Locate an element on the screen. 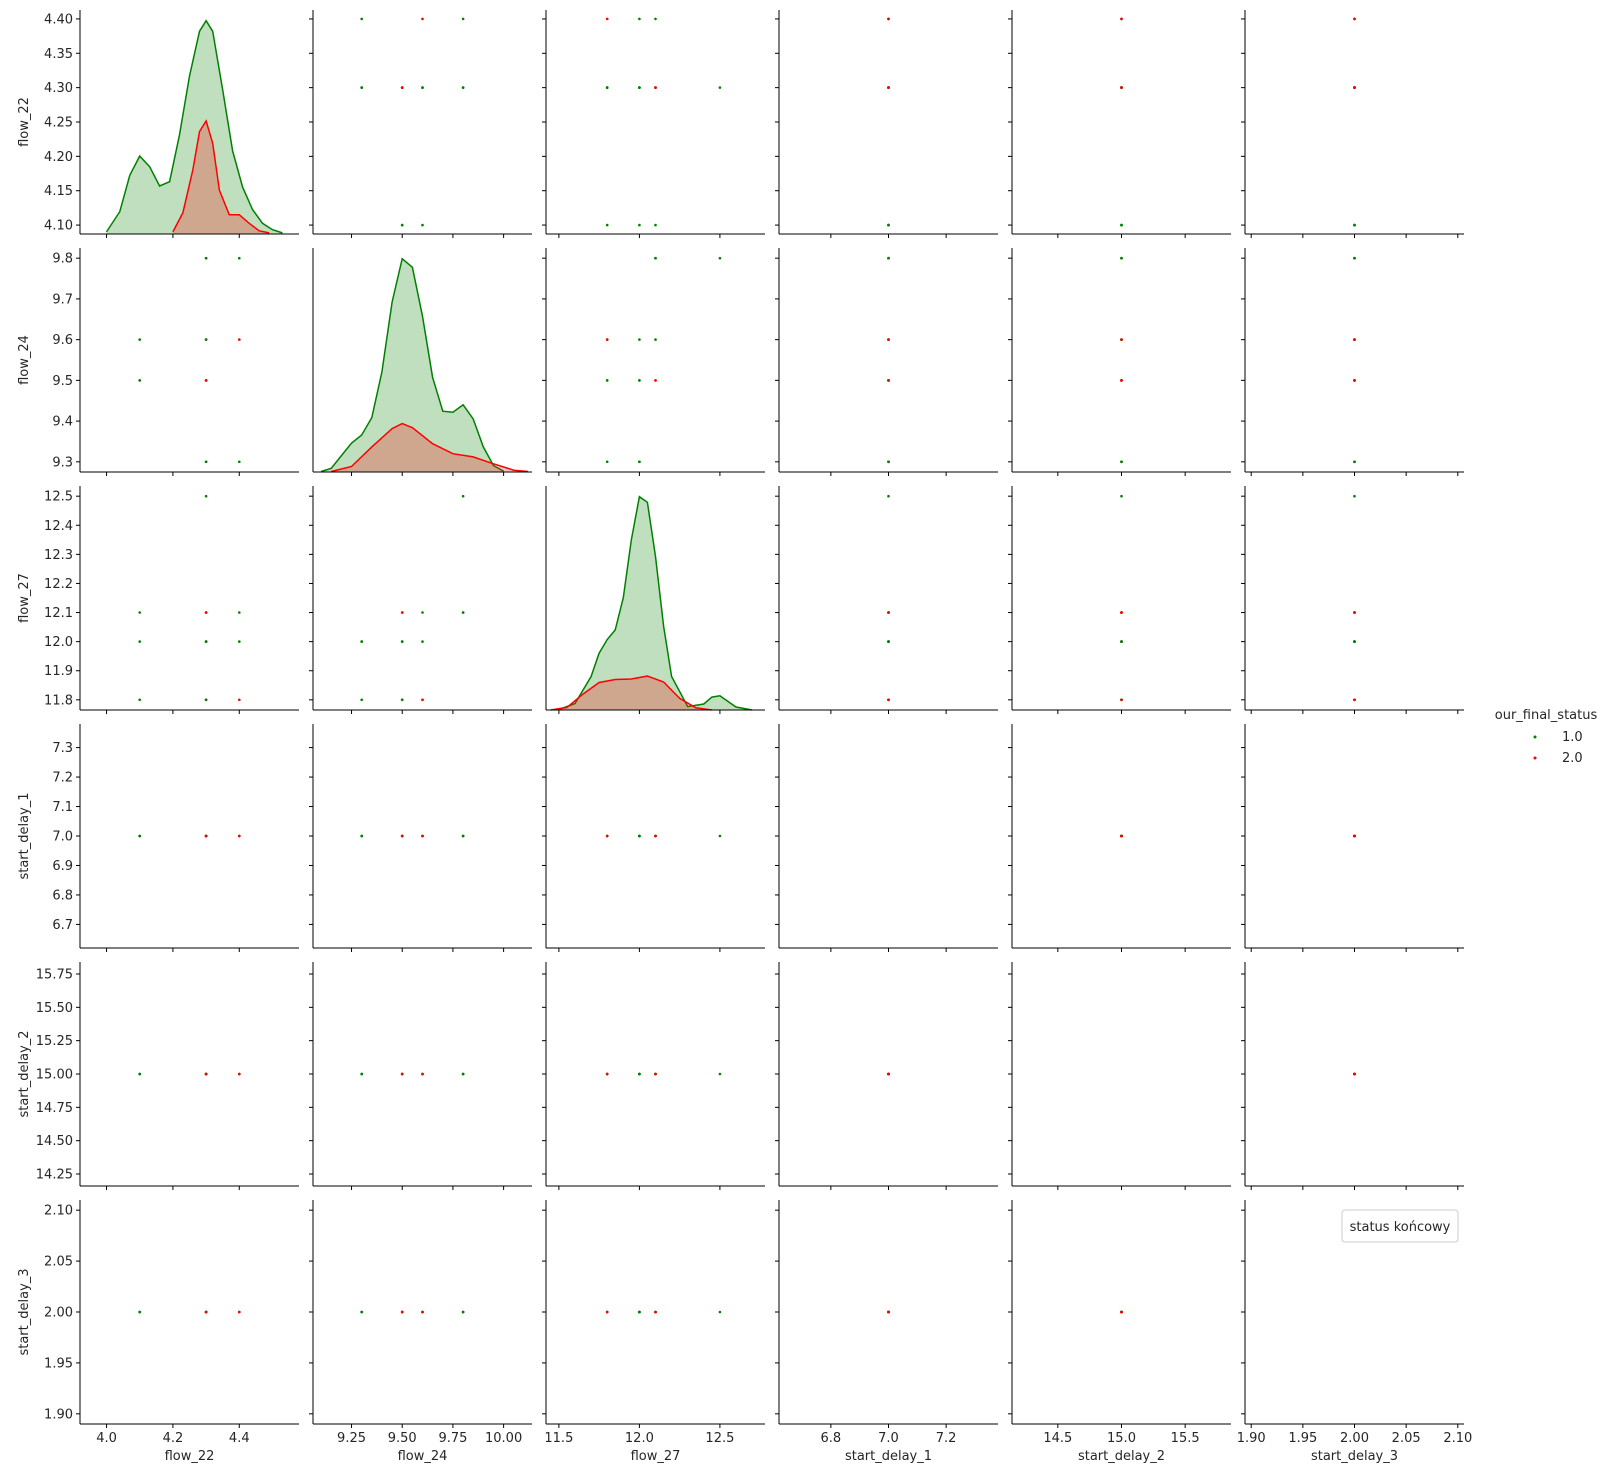 This screenshot has width=1610, height=1476. panel-flow_27-vs-flow_22: 11.8 11.9 12.0 12.1 12.2 12.3 12.4 12.5 flow_27 is located at coordinates (158, 600).